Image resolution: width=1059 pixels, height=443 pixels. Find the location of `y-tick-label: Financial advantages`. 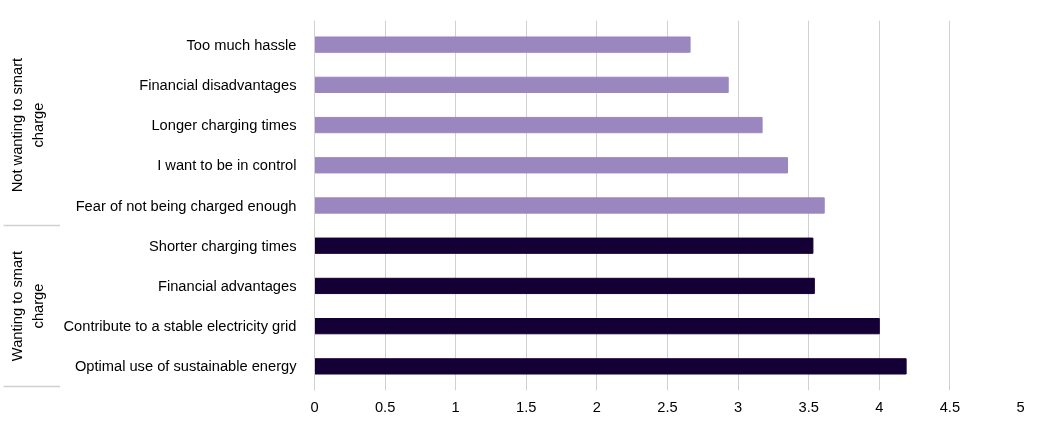

y-tick-label: Financial advantages is located at coordinates (227, 285).